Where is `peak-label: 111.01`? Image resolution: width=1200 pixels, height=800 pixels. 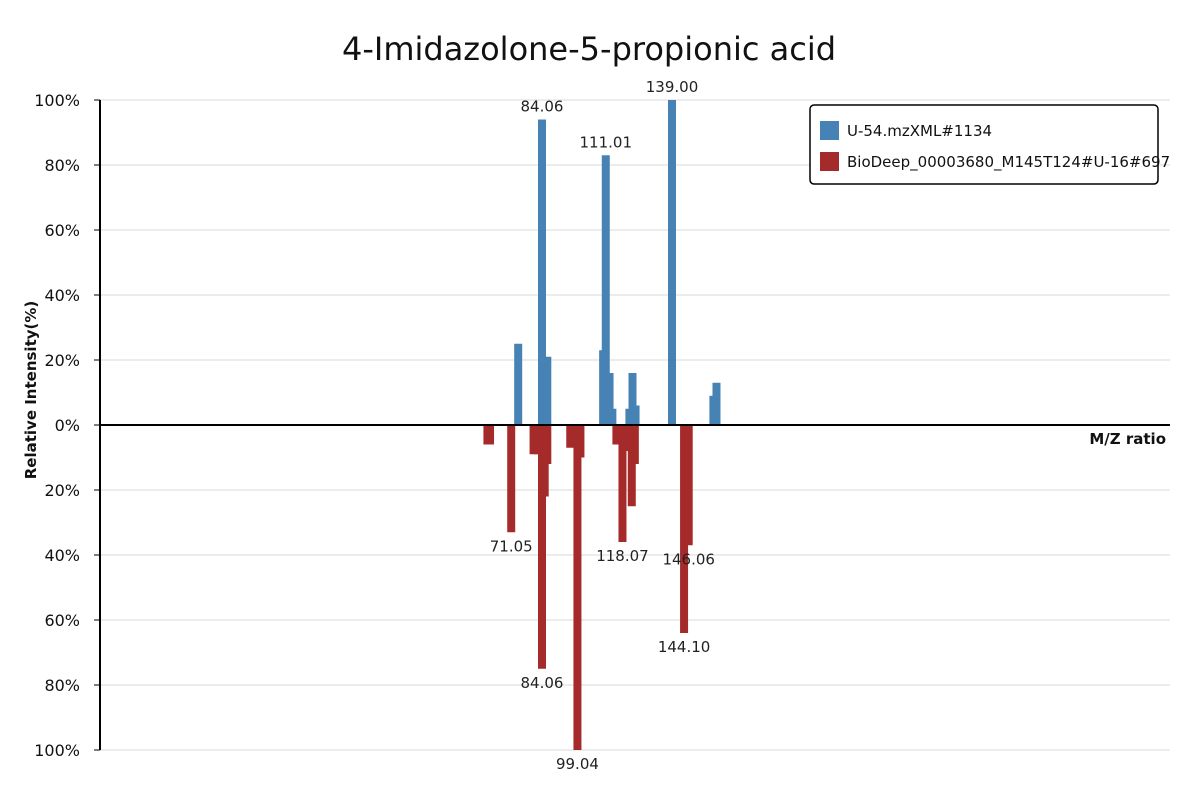
peak-label: 111.01 is located at coordinates (606, 142).